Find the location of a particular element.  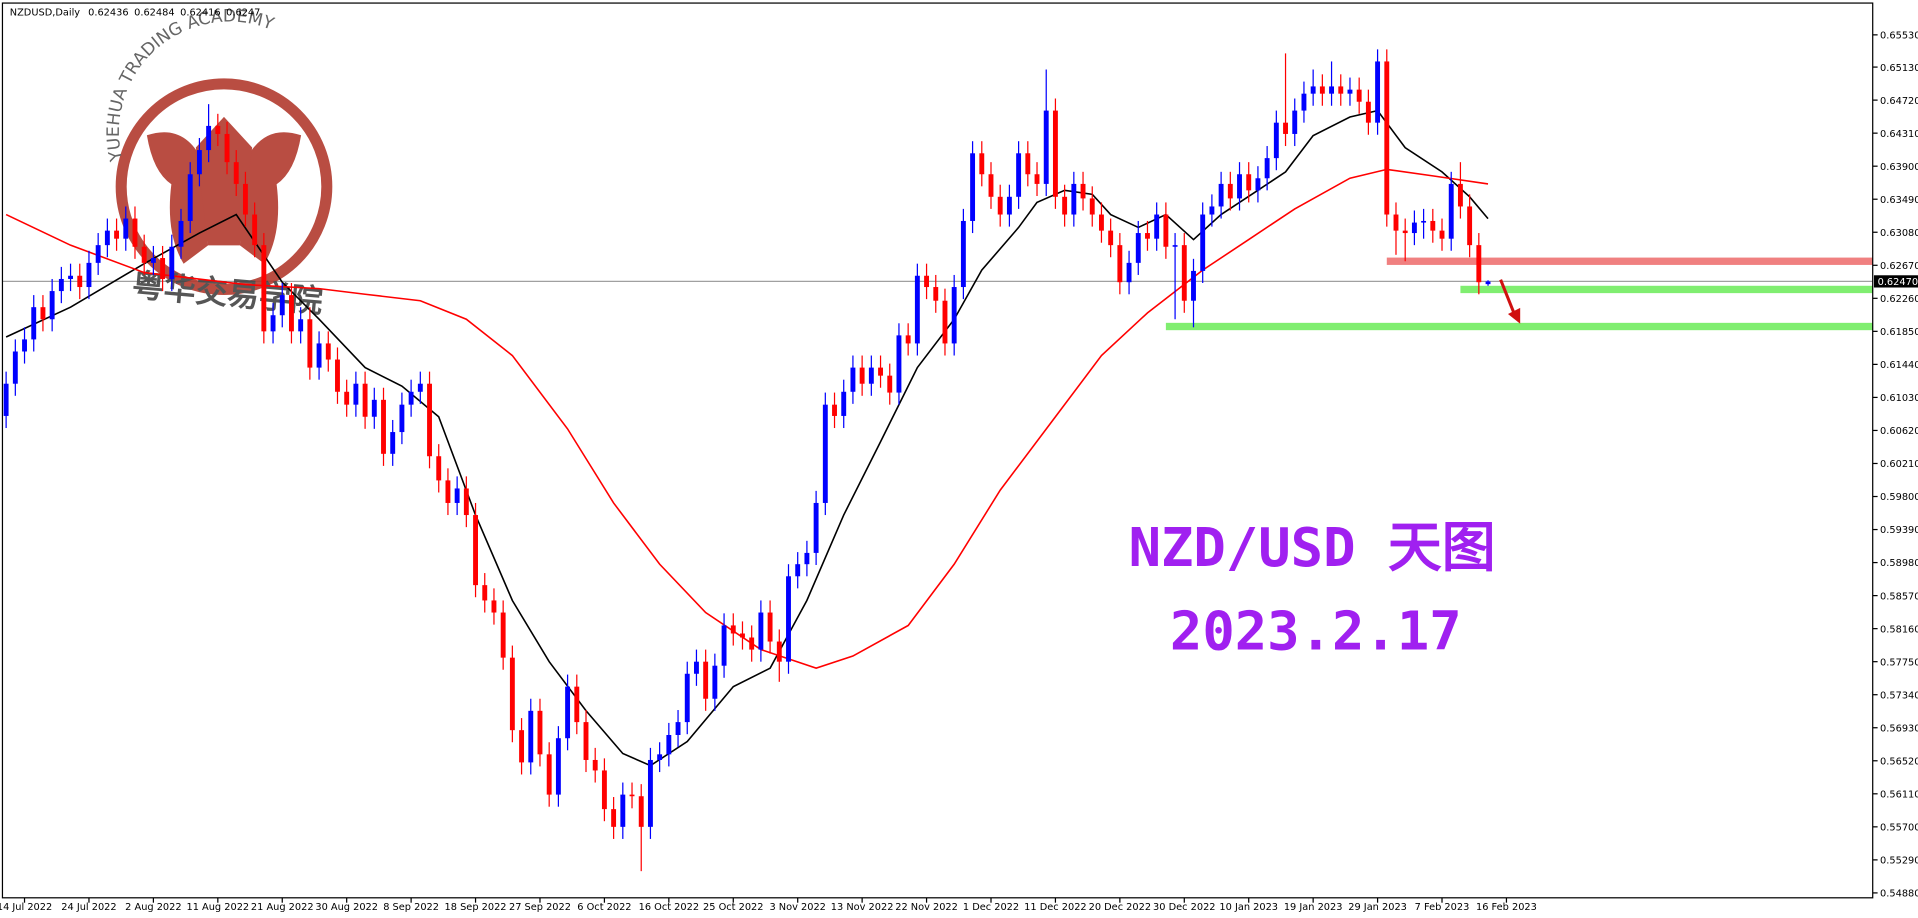

x-tick-label: 16 Oct 2022 is located at coordinates (669, 907).